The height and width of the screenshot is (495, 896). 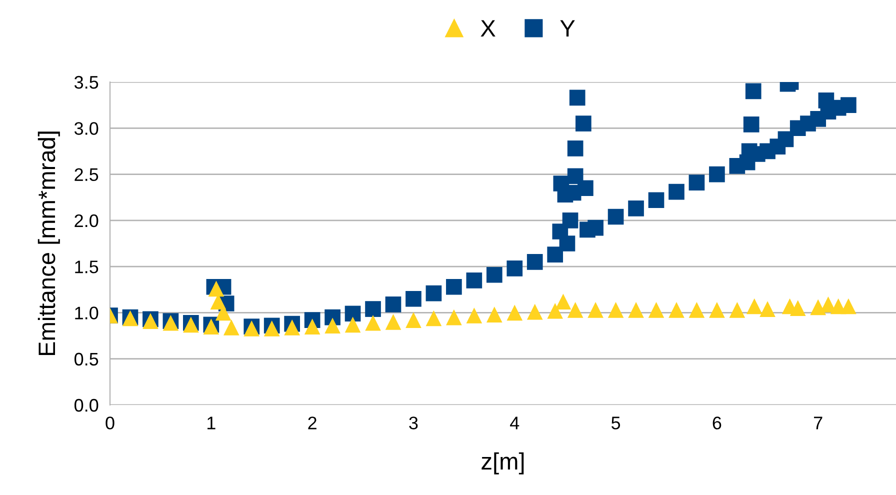 I want to click on x-tick-label: 2, so click(x=312, y=423).